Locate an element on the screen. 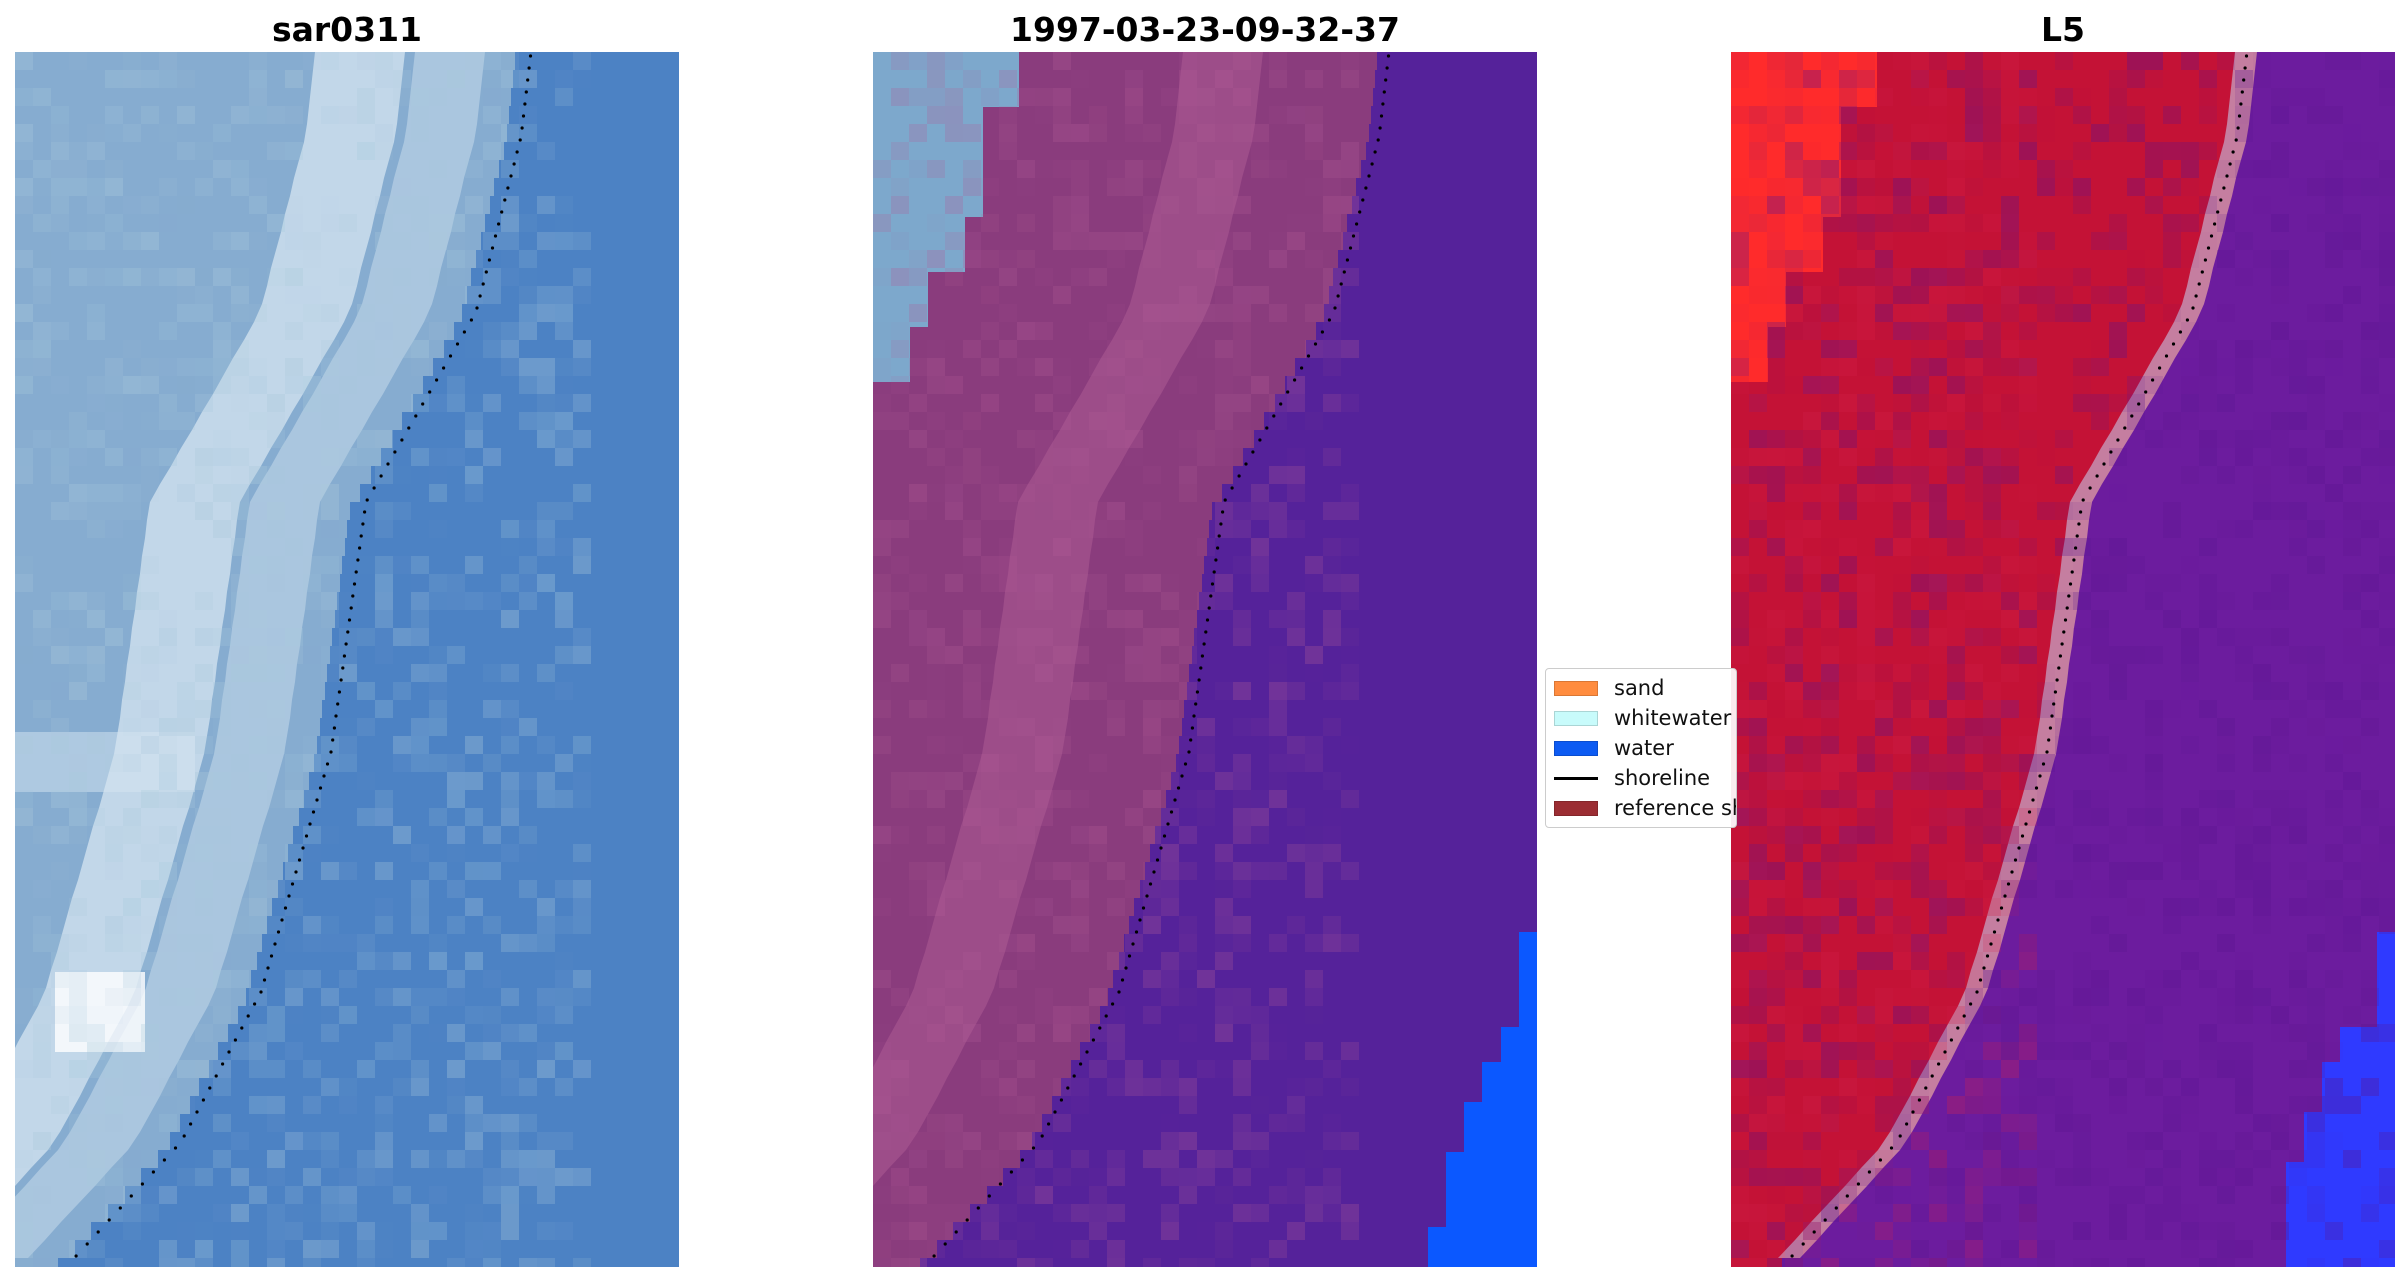 The width and height of the screenshot is (2408, 1283). panel-title-classified: 1997-03-23-09-32-37 is located at coordinates (1205, 29).